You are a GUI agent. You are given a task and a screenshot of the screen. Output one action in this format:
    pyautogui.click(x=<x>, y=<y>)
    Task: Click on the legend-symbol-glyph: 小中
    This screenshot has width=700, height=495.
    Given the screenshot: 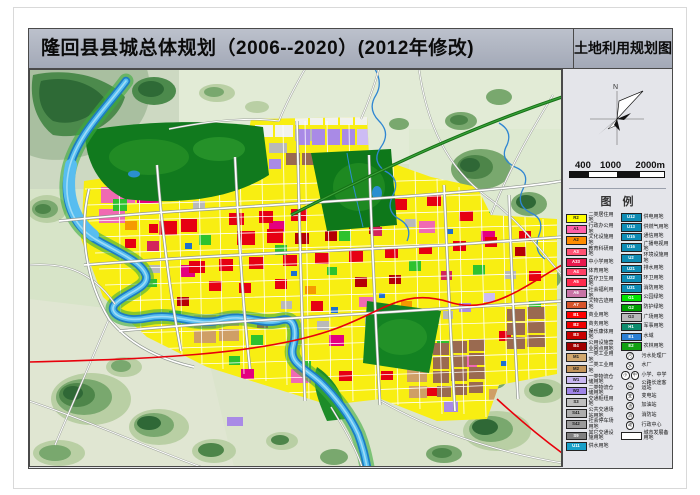 What is the action you would take?
    pyautogui.click(x=630, y=375)
    